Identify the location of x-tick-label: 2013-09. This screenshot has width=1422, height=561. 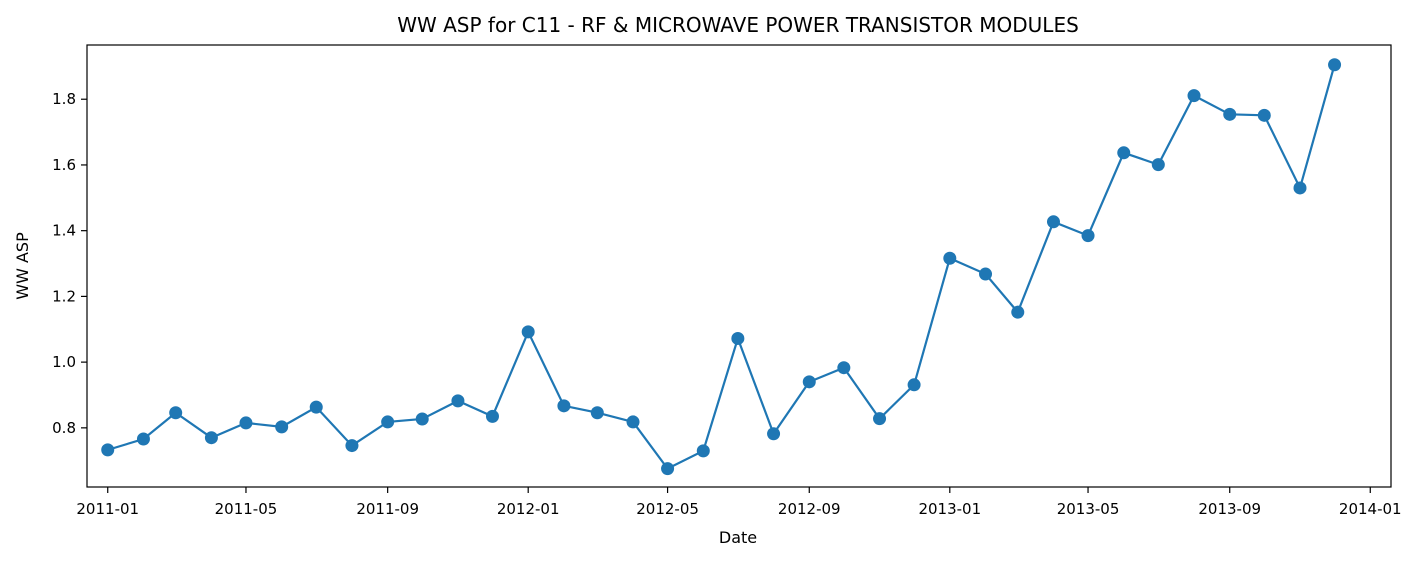
(1229, 509).